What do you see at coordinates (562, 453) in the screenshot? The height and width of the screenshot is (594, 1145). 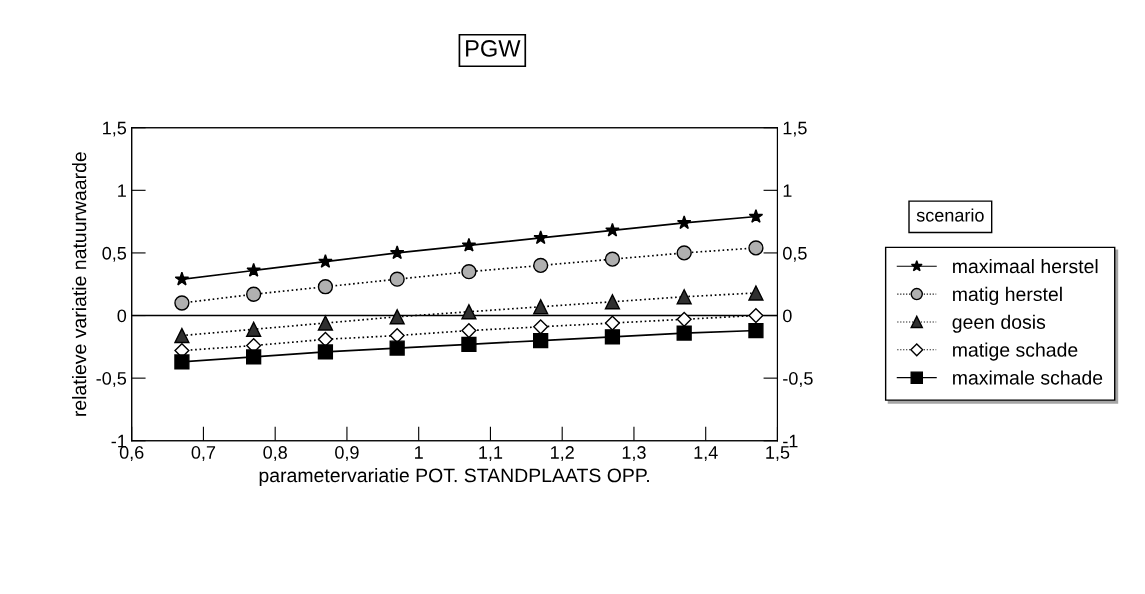 I see `x-tick-label: 1,2` at bounding box center [562, 453].